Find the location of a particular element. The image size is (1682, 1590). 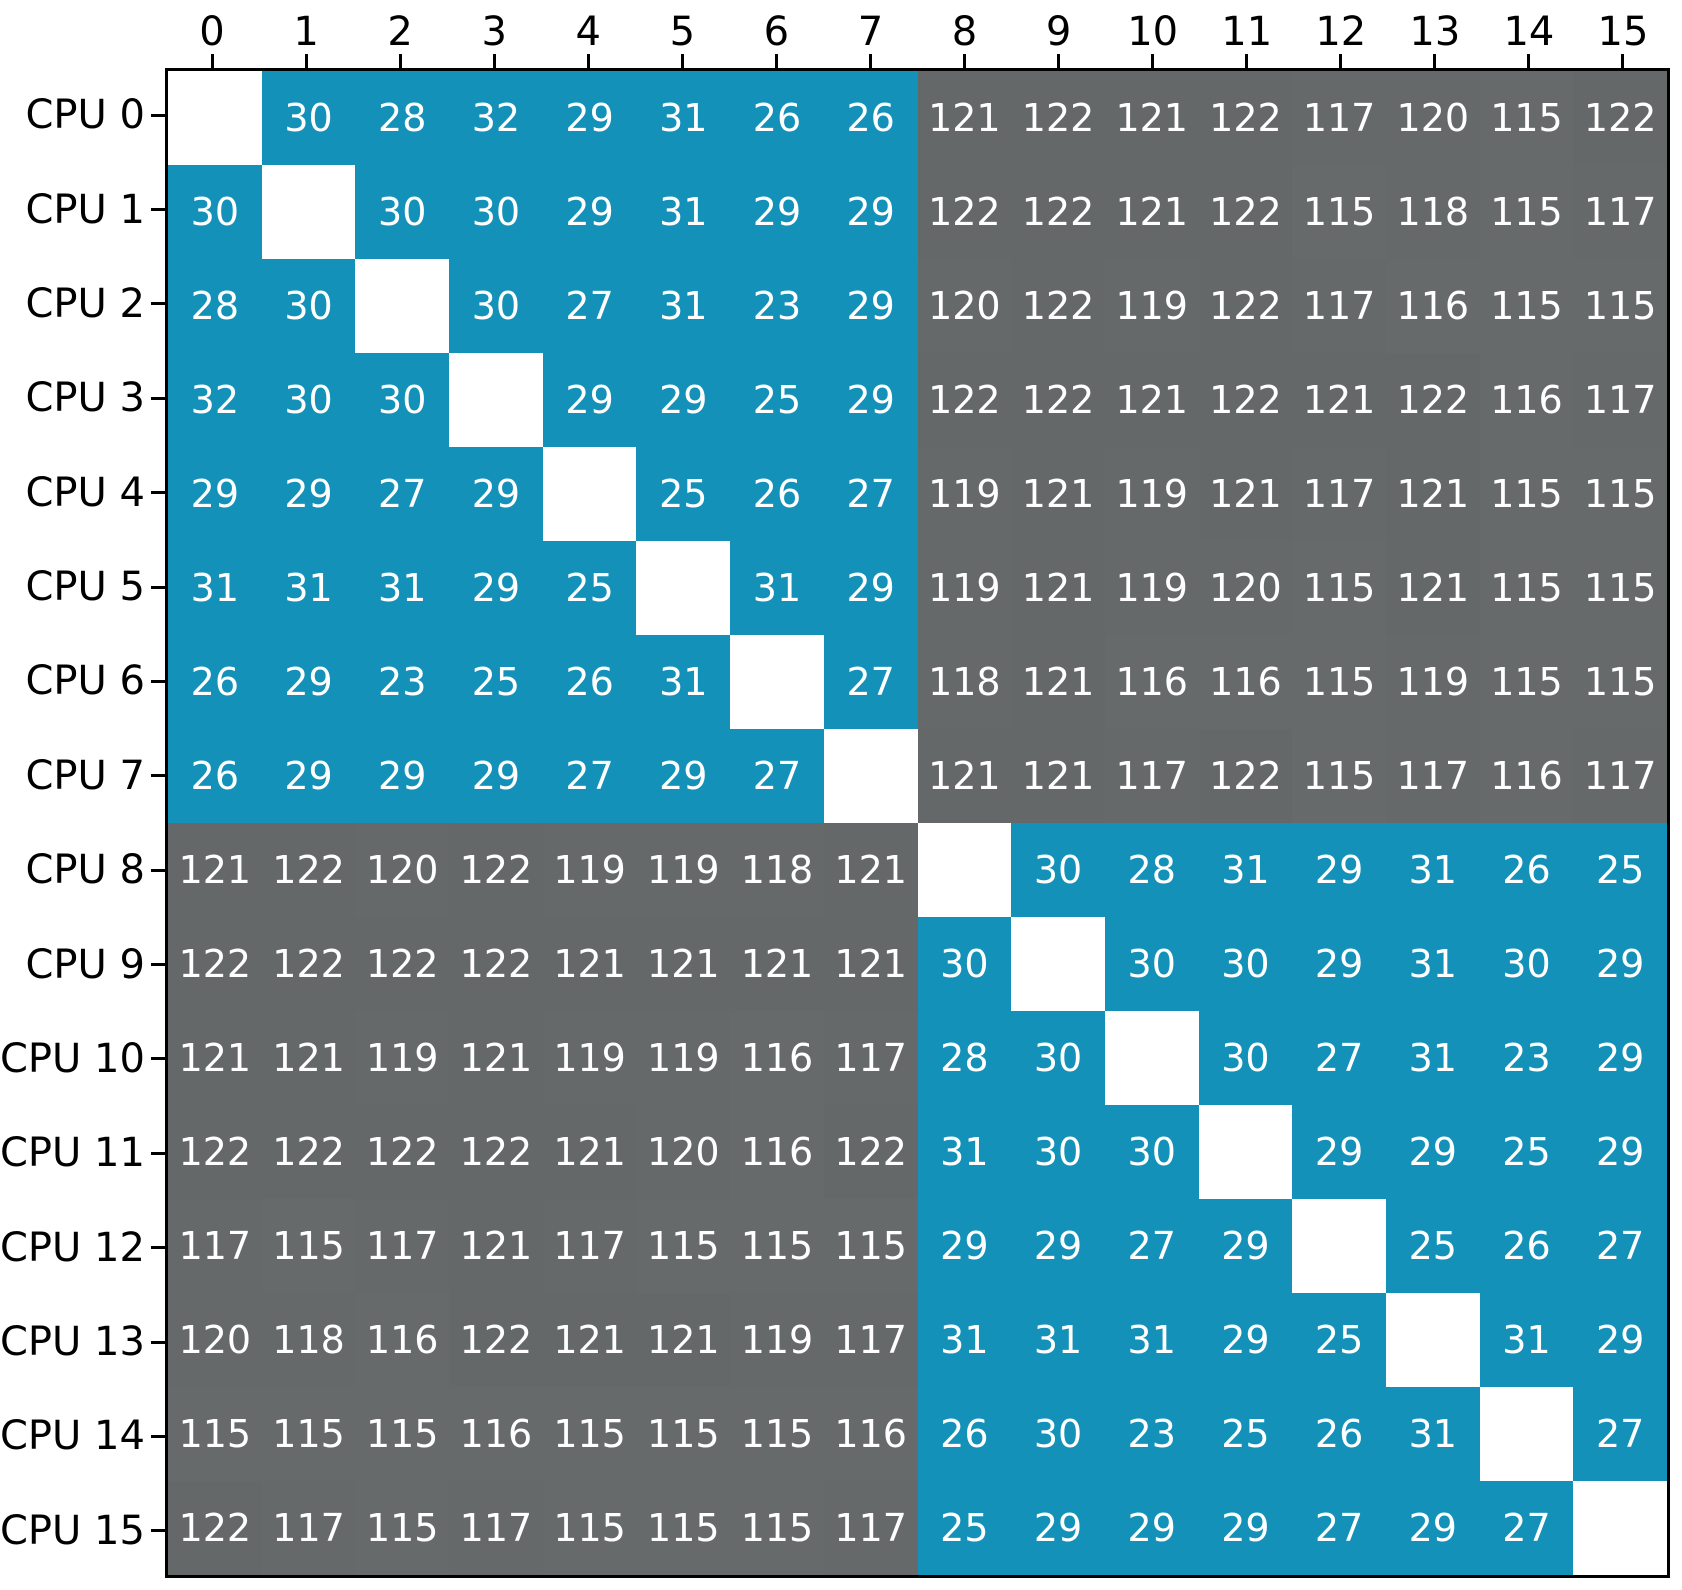

y-tick-label-5: CPU 5 is located at coordinates (85, 587).